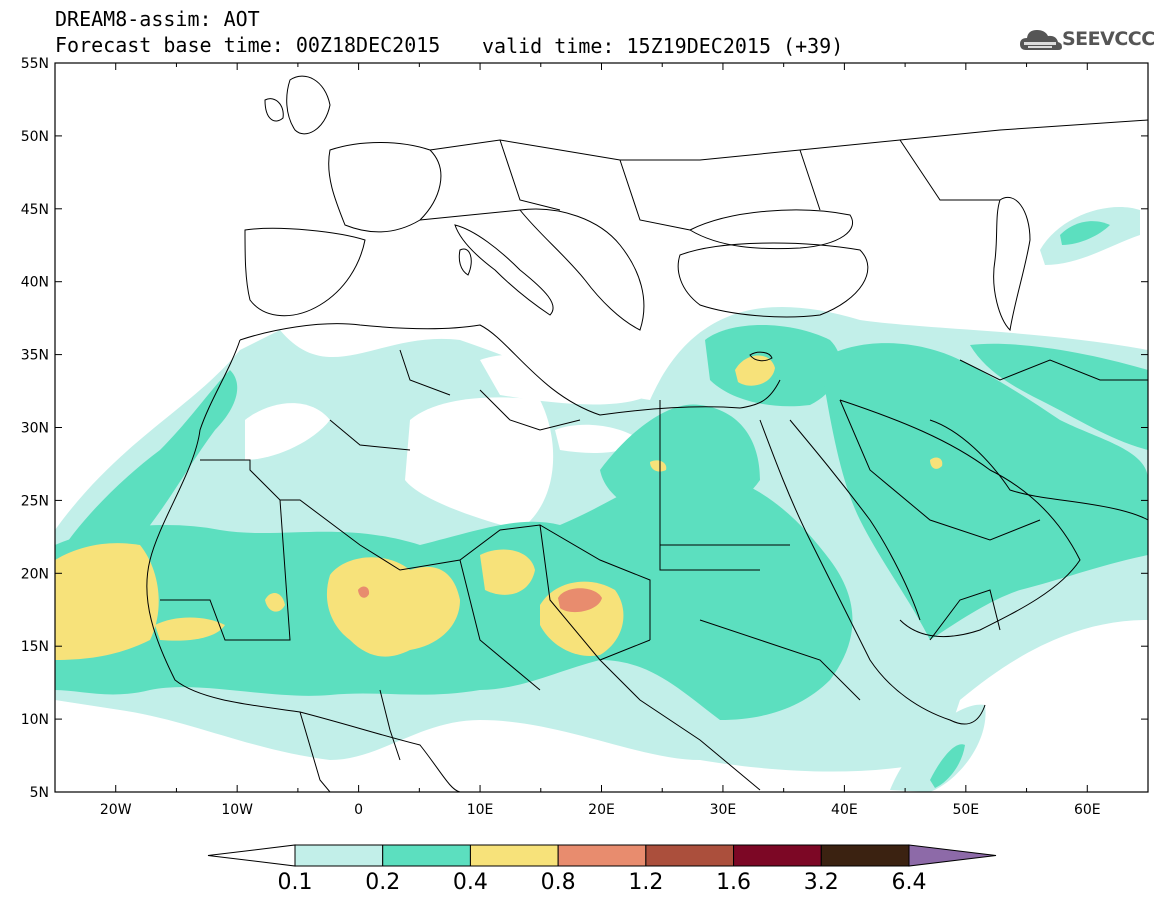  I want to click on aot-band-0.4-mauritania, so click(107, 601).